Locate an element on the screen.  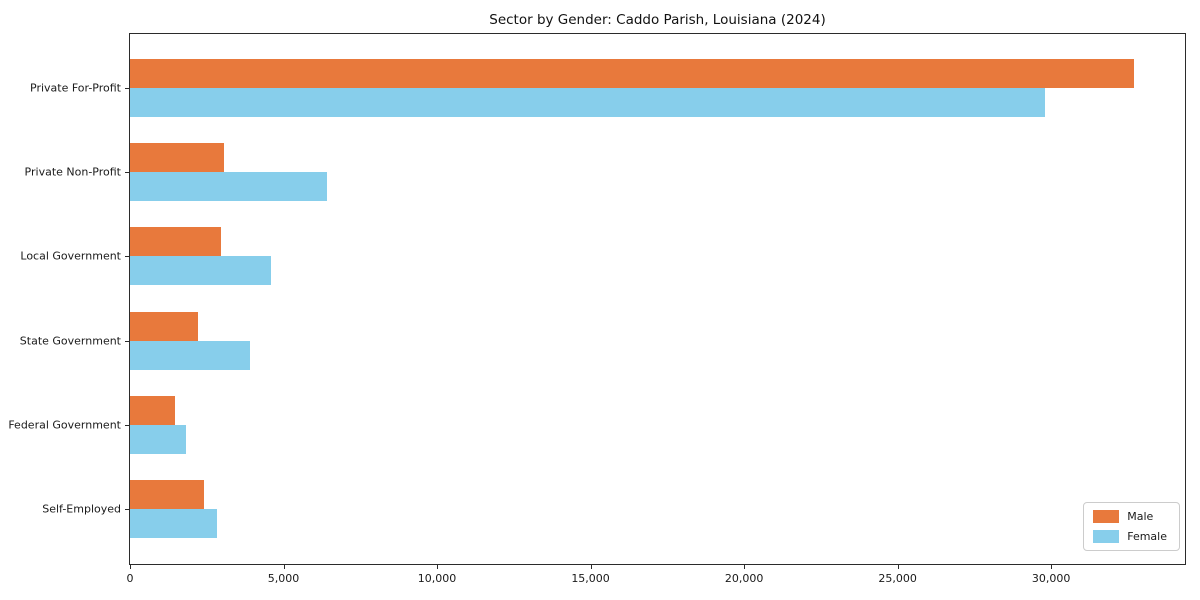
legend-swatch-male-icon is located at coordinates (1106, 516).